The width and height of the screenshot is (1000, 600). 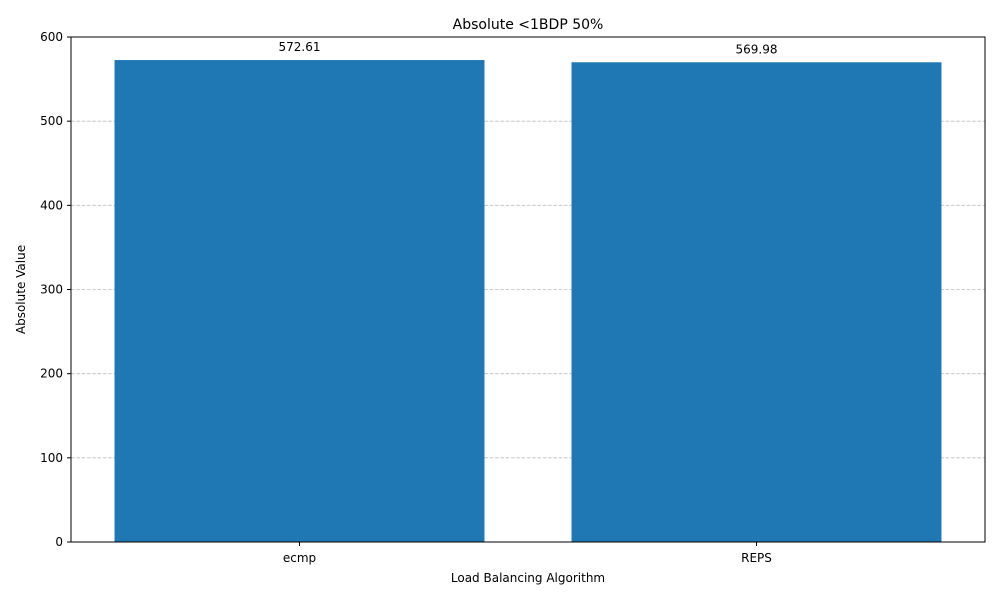 I want to click on y-tick-label: 0, so click(x=59, y=542).